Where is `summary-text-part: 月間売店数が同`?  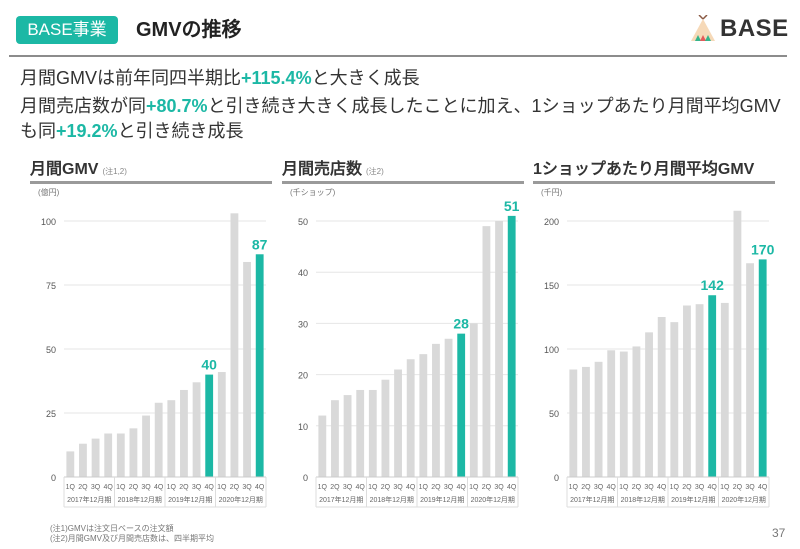 summary-text-part: 月間売店数が同 is located at coordinates (83, 106).